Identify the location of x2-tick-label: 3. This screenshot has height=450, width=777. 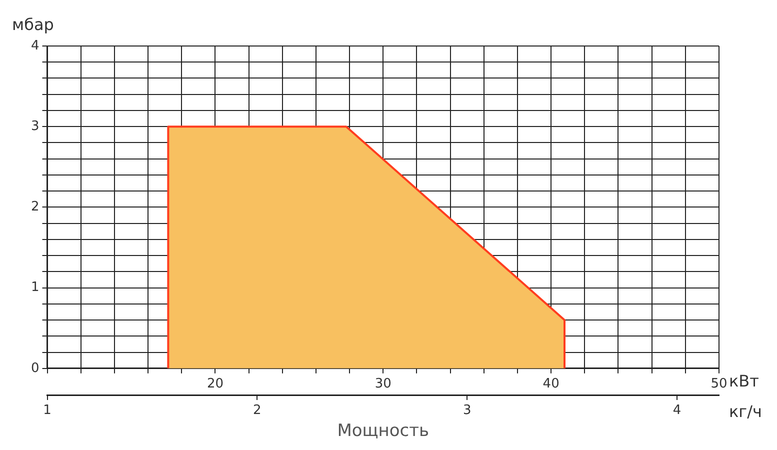
(467, 410).